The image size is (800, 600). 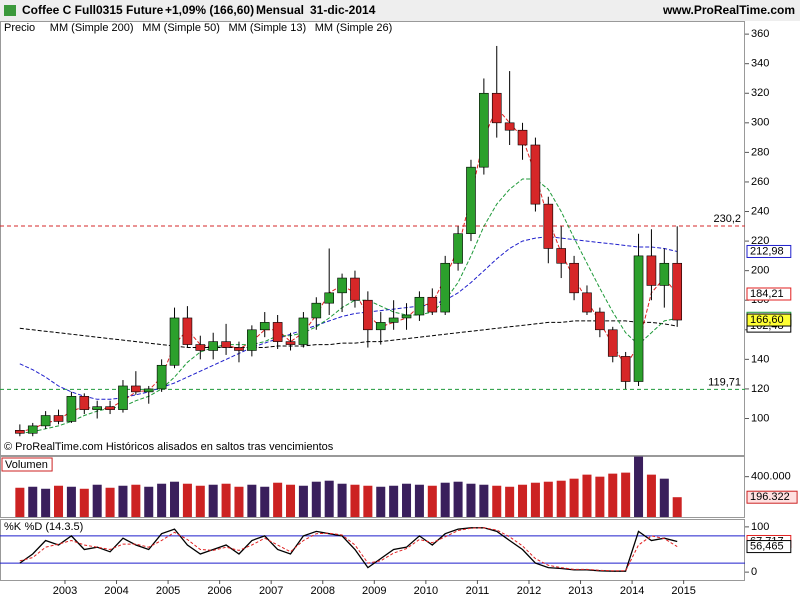 What do you see at coordinates (760, 34) in the screenshot?
I see `y-tick-label: 360` at bounding box center [760, 34].